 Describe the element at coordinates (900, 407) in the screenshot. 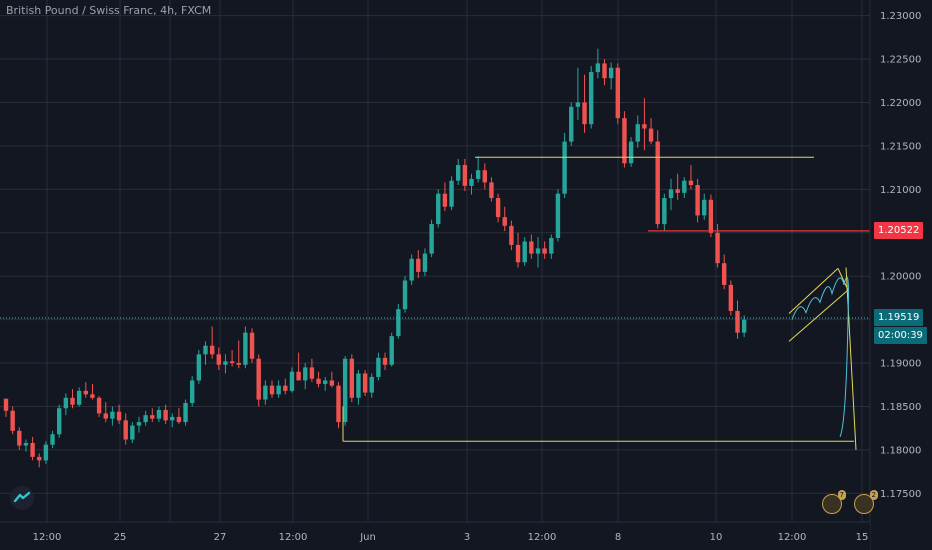

I see `y-tick-label: 1.18500` at that location.